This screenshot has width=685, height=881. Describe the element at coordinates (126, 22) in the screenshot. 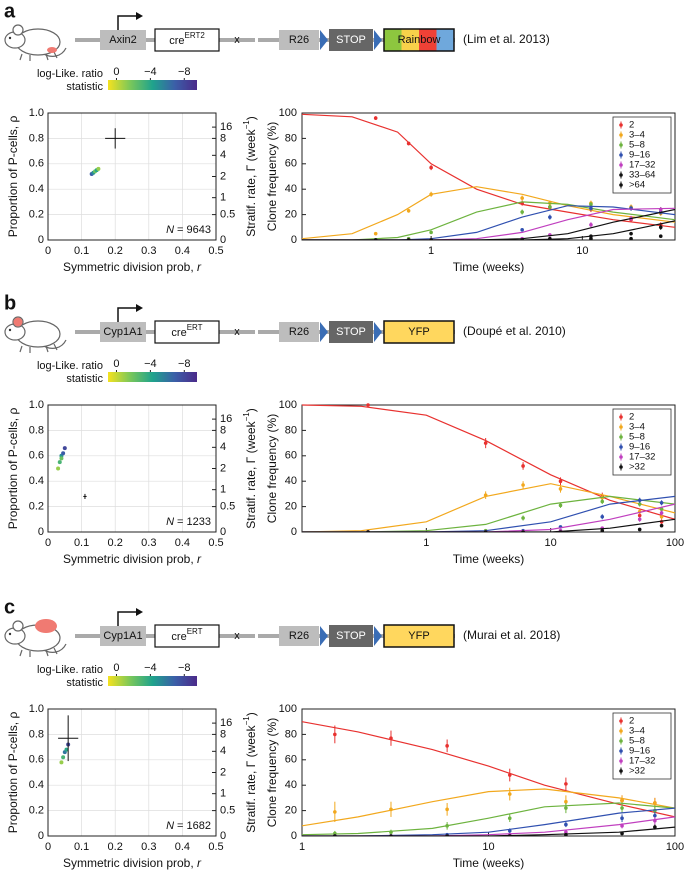

I see `promoter-arrow` at that location.